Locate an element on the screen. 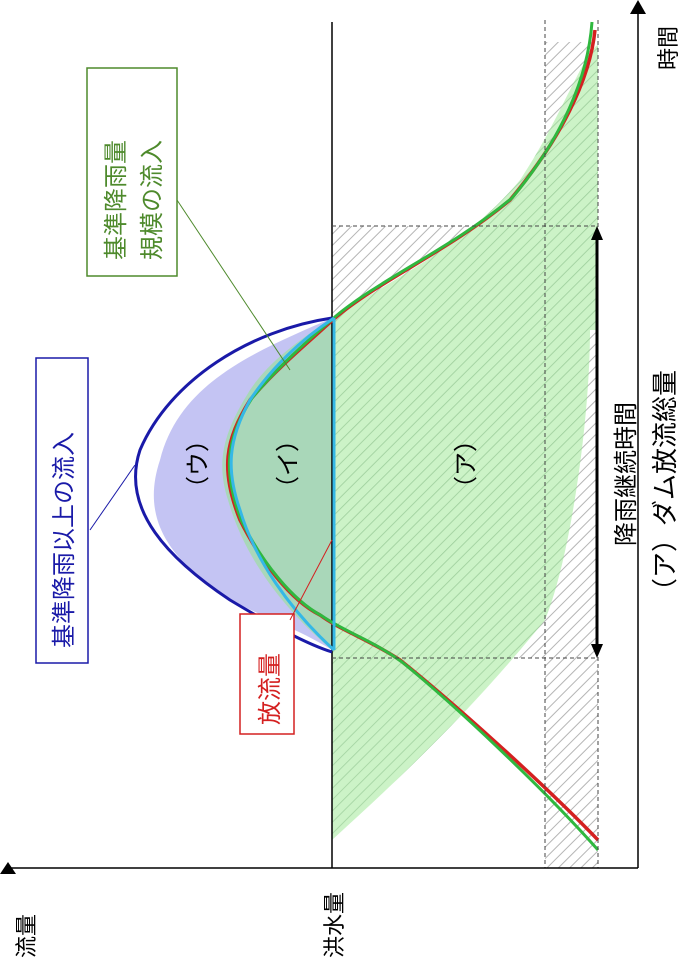 This screenshot has height=959, width=679. design-inflow-label-1: 基準降雨量 is located at coordinates (116, 200).